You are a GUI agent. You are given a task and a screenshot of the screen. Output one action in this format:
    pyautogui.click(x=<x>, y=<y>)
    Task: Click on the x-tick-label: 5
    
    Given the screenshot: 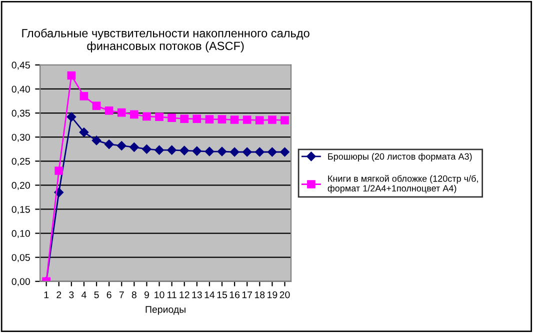 What is the action you would take?
    pyautogui.click(x=96, y=294)
    